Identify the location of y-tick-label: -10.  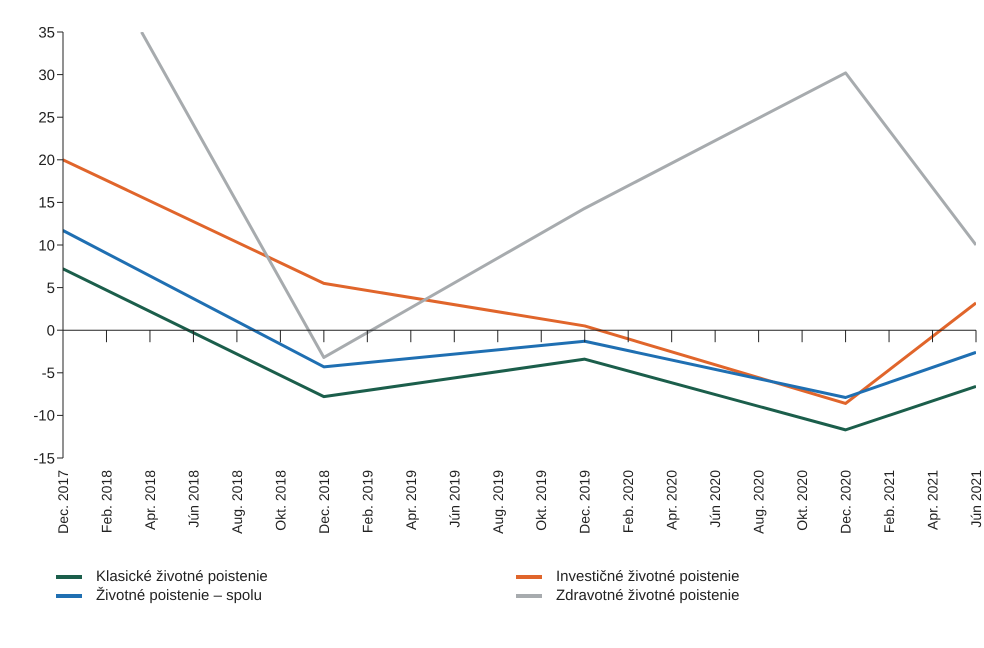
(44, 416).